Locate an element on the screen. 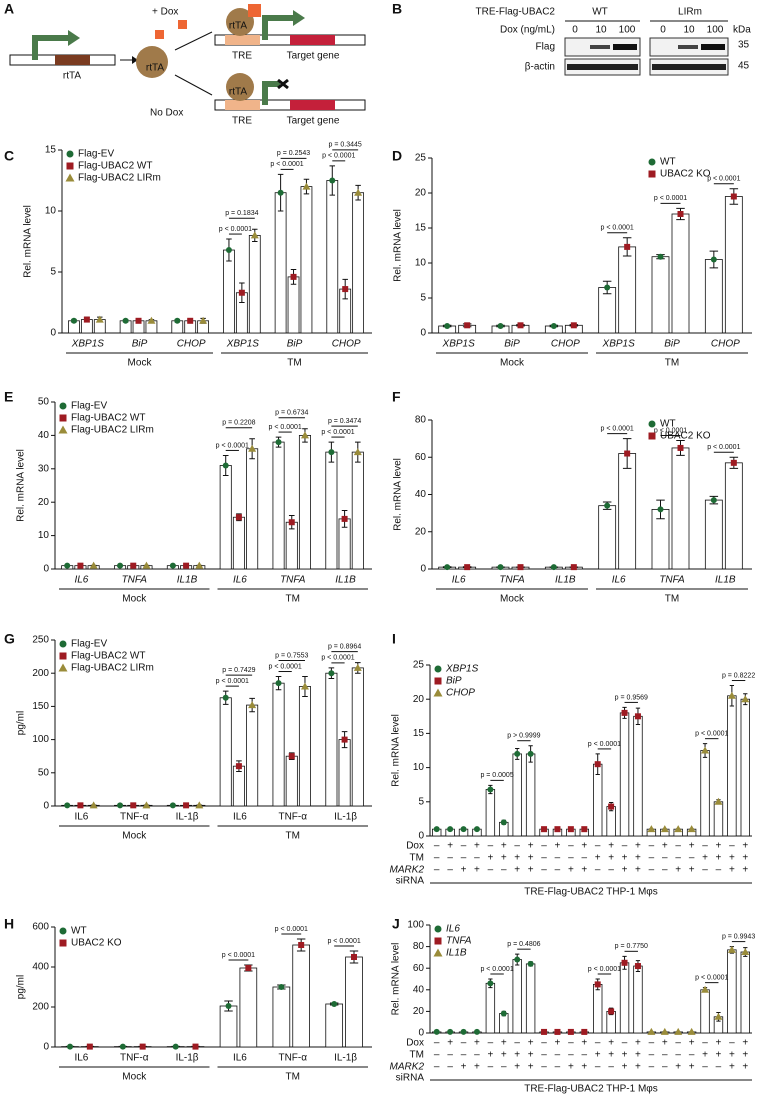 The width and height of the screenshot is (767, 1097). x-tick-label: IL6 is located at coordinates (240, 1058).